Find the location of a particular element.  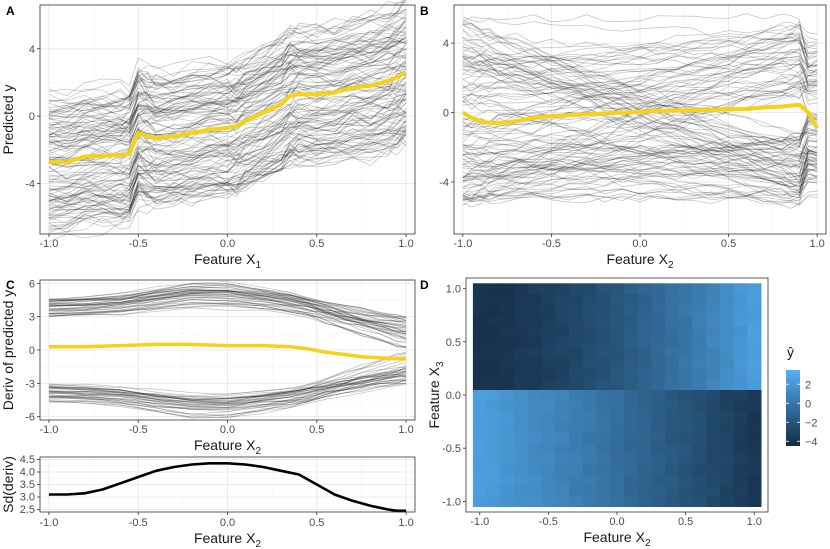

x-axis-label-text: Feature X is located at coordinates (225, 445).